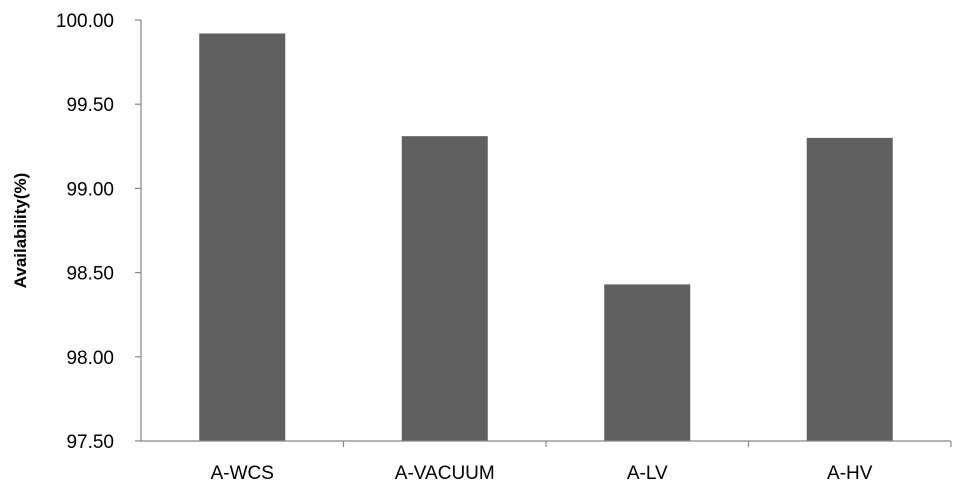 The width and height of the screenshot is (977, 489). I want to click on y-tick-label: 97.50, so click(90, 442).